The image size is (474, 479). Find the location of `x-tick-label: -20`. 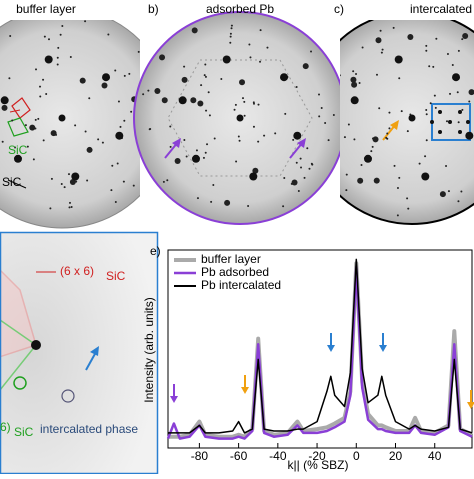

x-tick-label: -20 is located at coordinates (317, 456).